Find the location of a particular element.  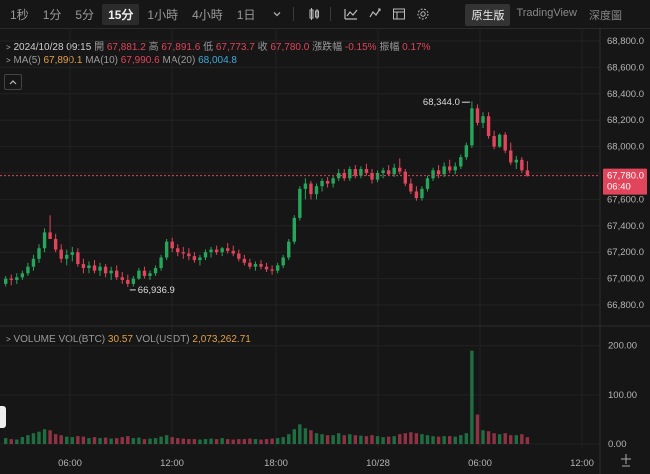

chevron-up-icon is located at coordinates (13, 82).